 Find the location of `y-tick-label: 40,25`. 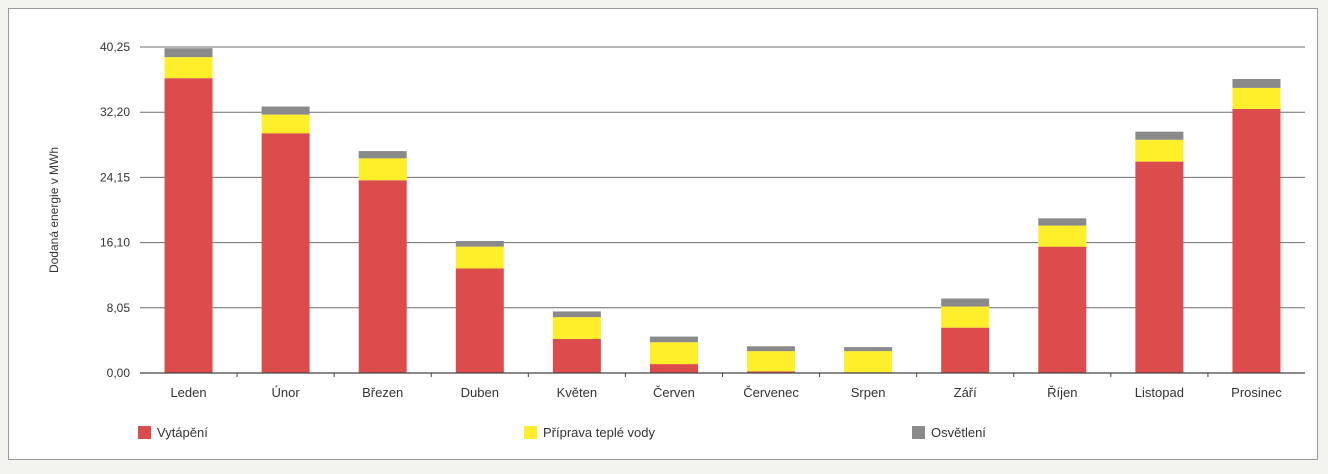

y-tick-label: 40,25 is located at coordinates (115, 47).